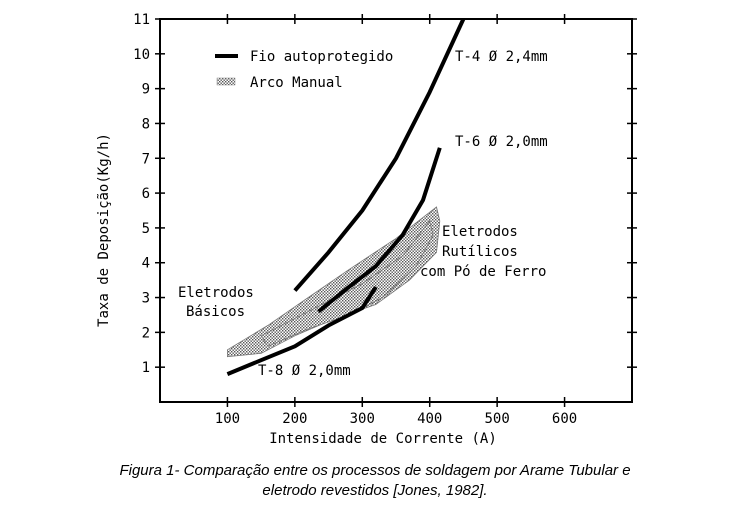 Image resolution: width=750 pixels, height=517 pixels. Describe the element at coordinates (294, 419) in the screenshot. I see `x-tick-label: 200` at that location.